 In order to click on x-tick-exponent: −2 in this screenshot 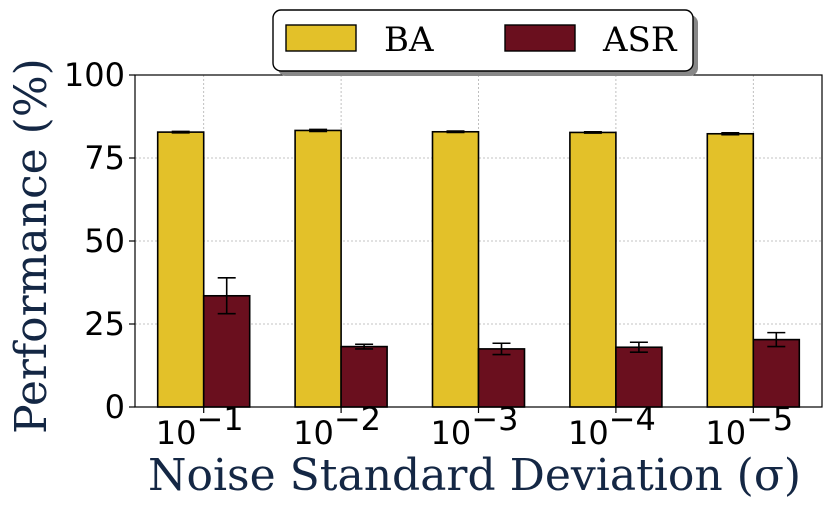, I will do `click(357, 419)`.